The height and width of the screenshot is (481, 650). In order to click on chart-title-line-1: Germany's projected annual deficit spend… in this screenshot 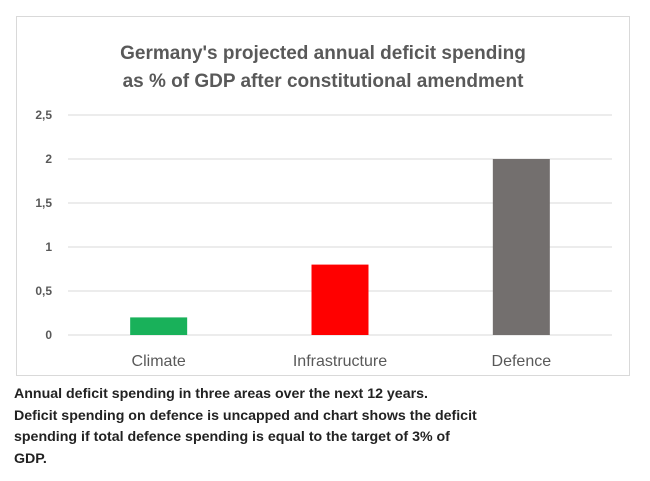, I will do `click(323, 53)`.